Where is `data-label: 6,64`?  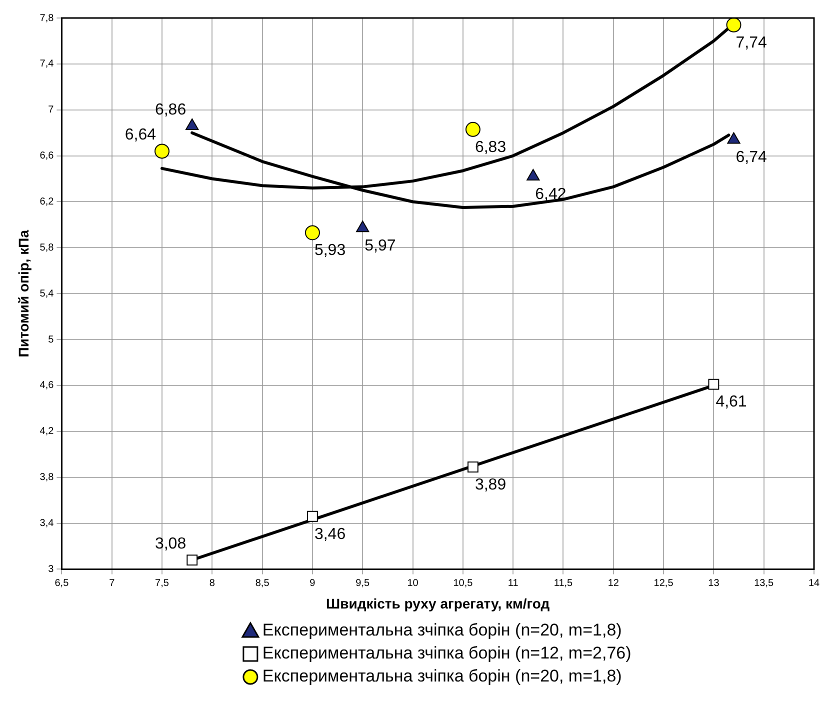 data-label: 6,64 is located at coordinates (140, 135).